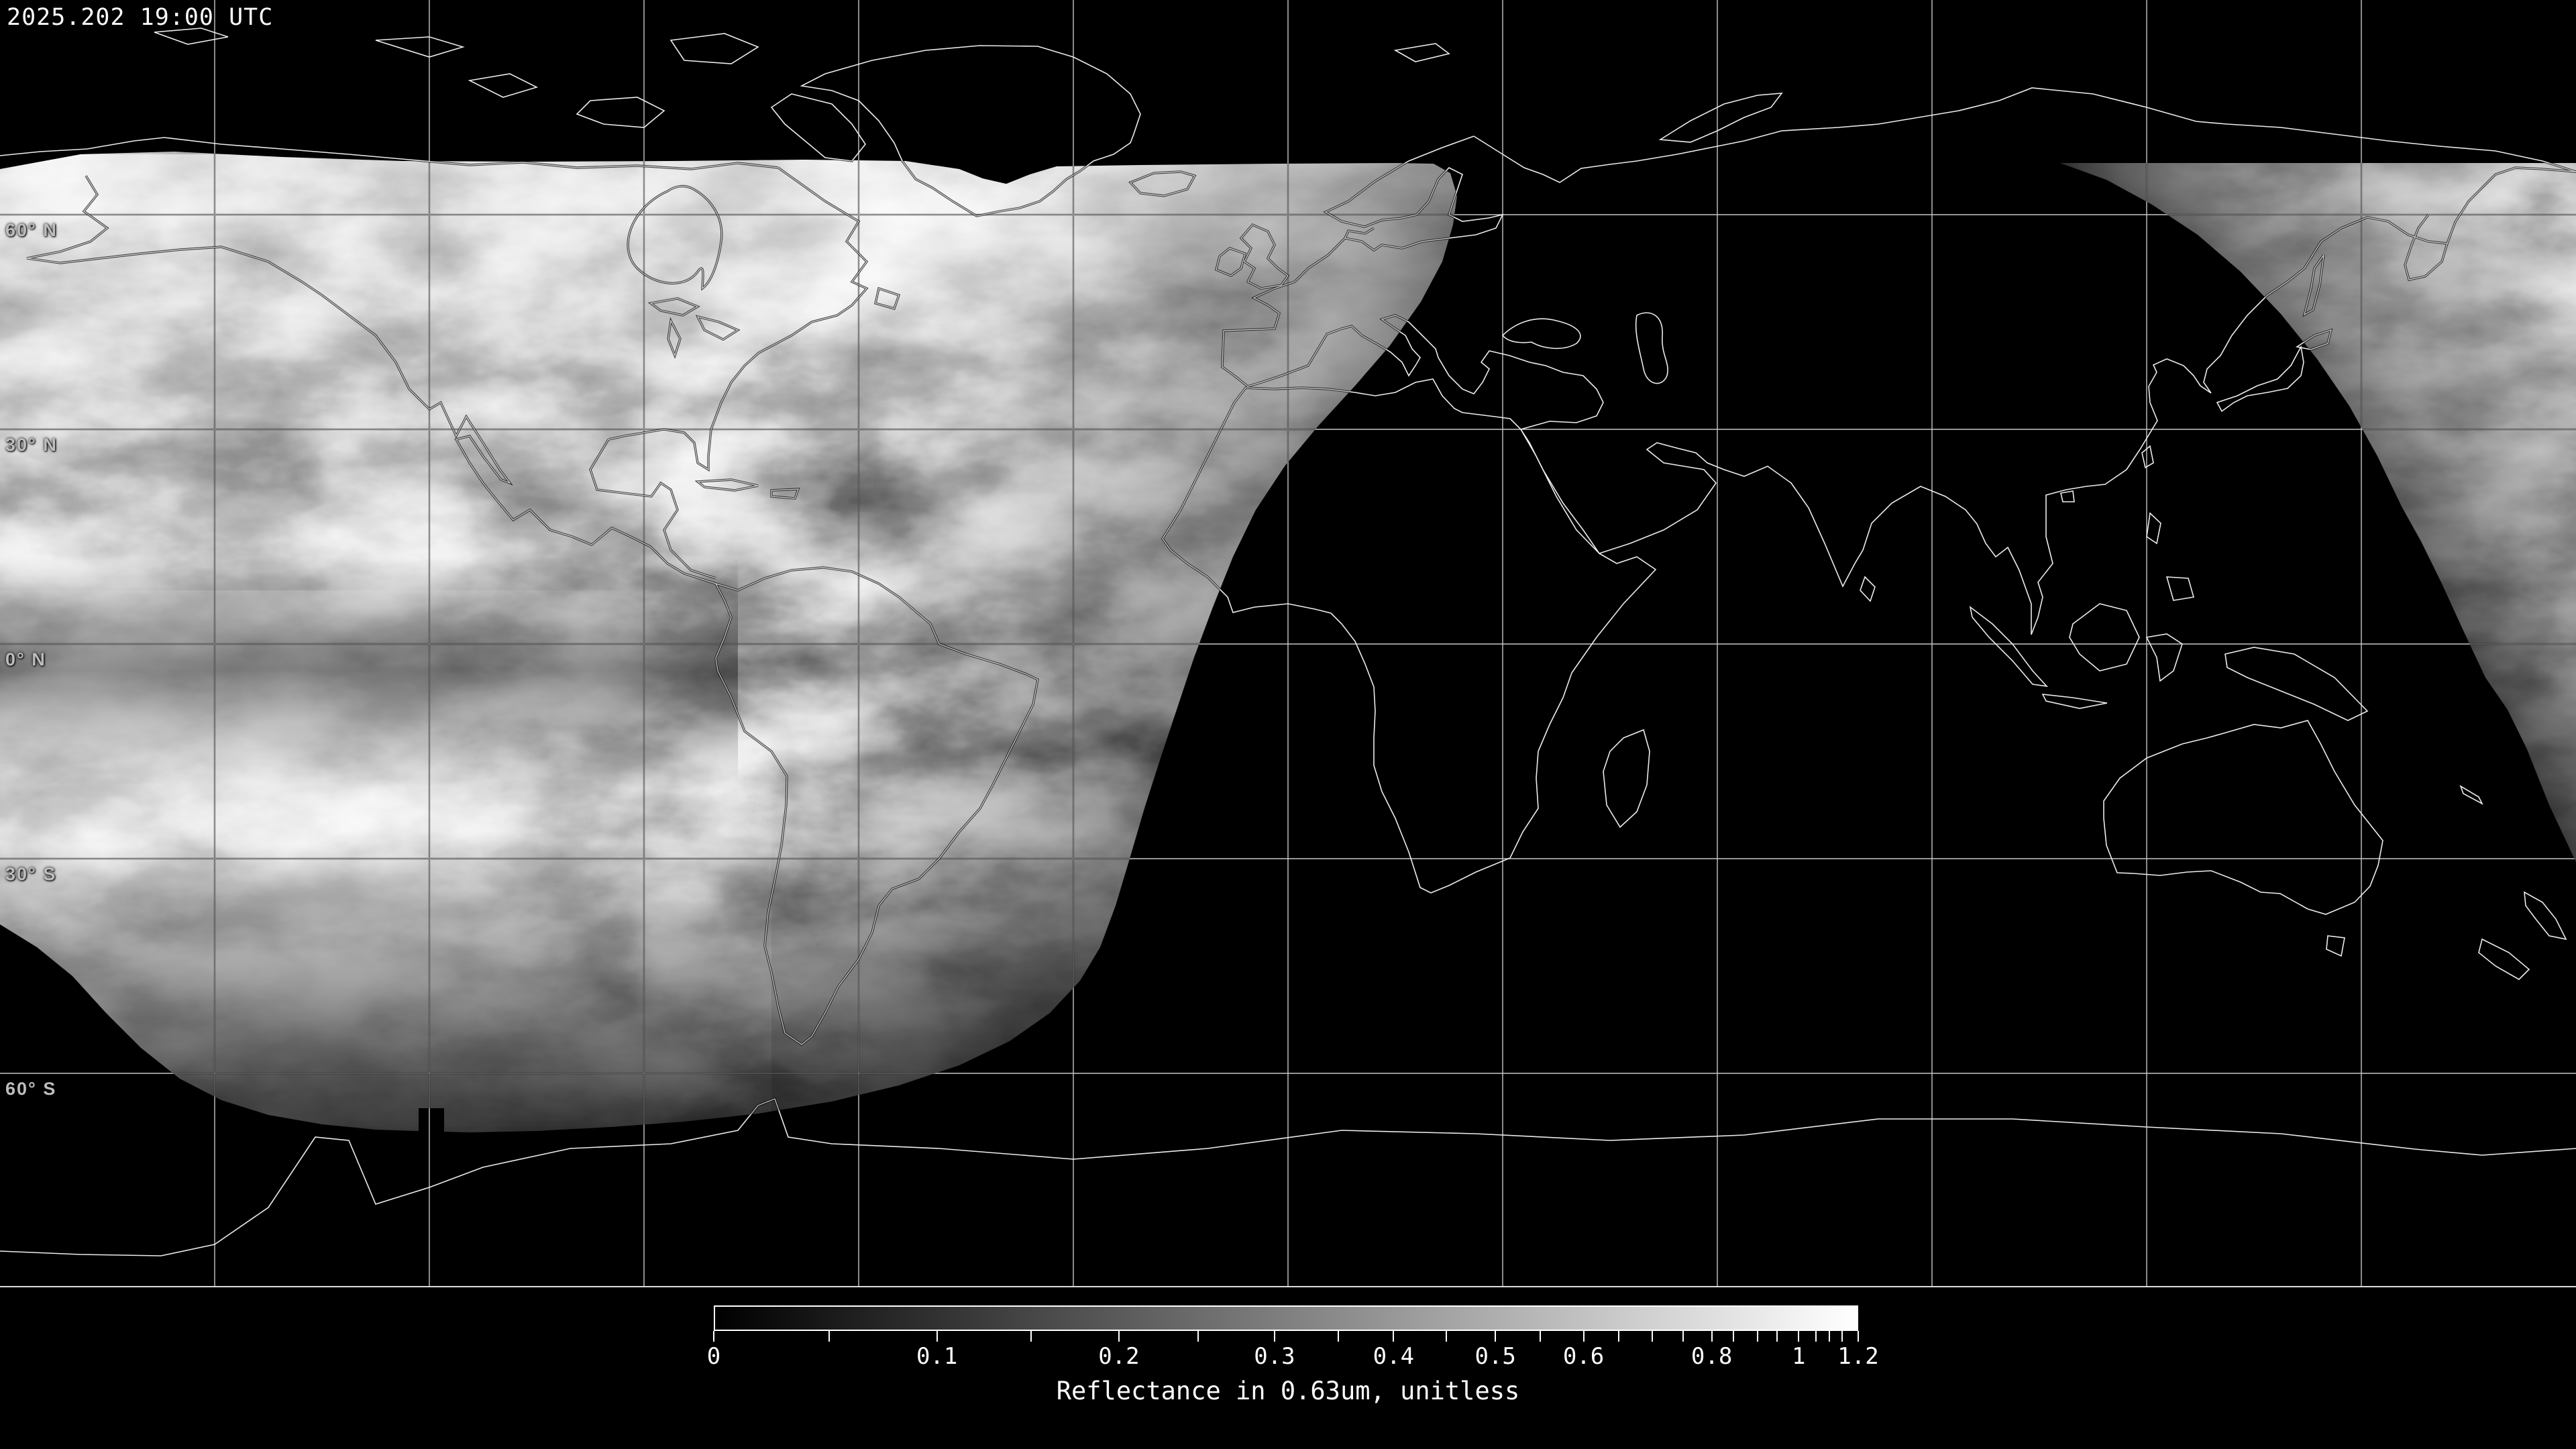 The image size is (2576, 1449). Describe the element at coordinates (1799, 1356) in the screenshot. I see `colorbar-tick-label: 1` at that location.